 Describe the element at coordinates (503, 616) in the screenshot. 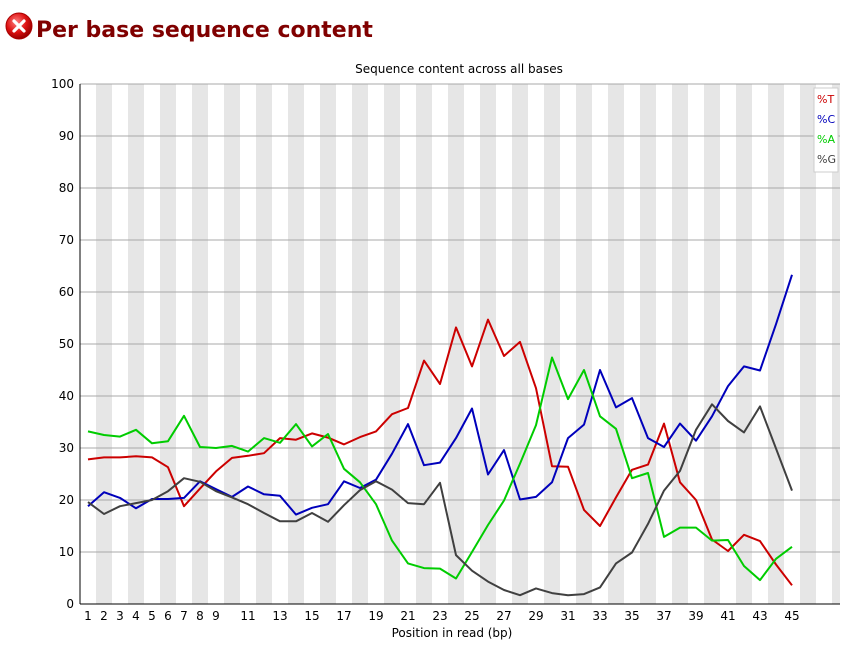

I see `x-tick-label: 27` at that location.